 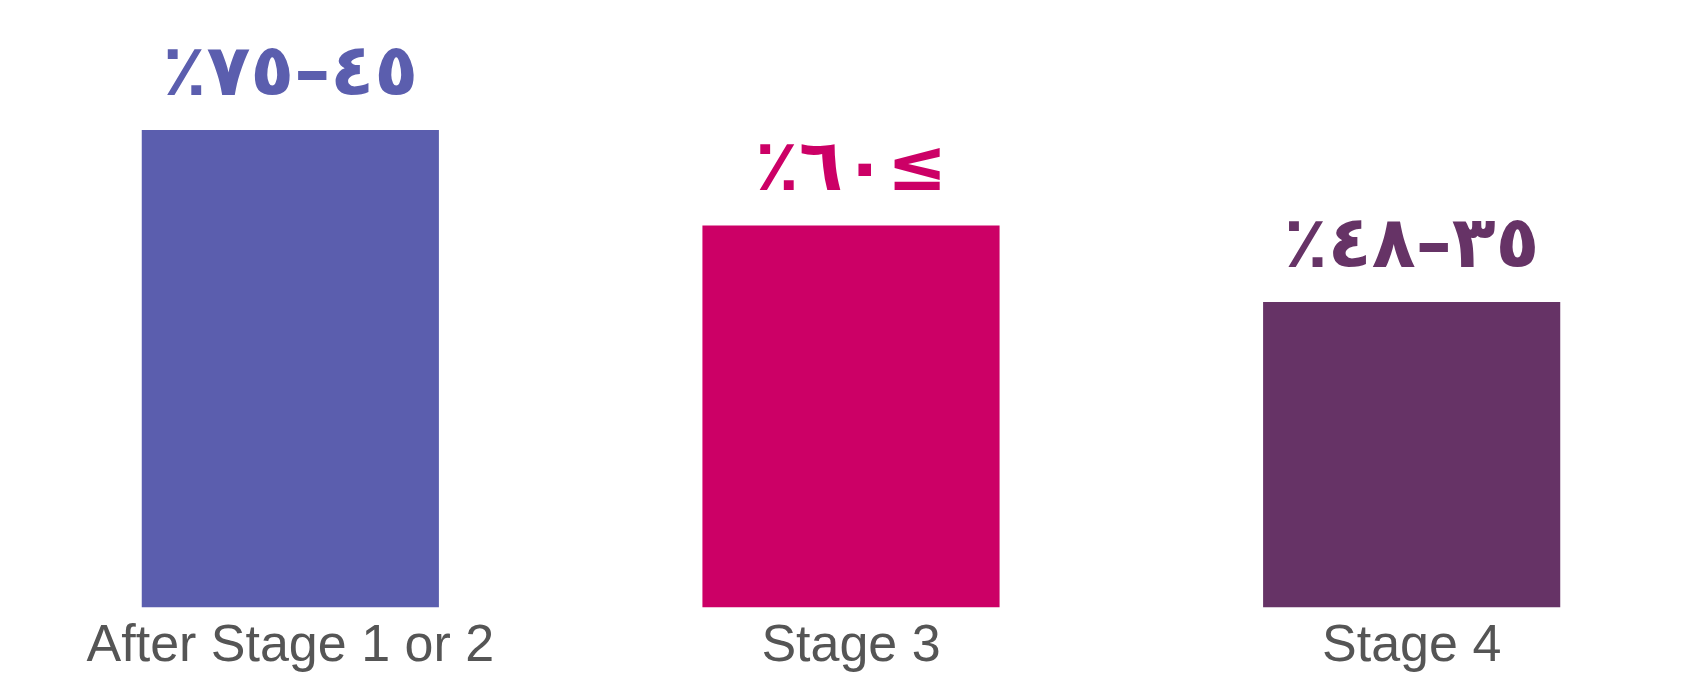 I want to click on data-label: ٤٥–٧٥٪, so click(x=290, y=69).